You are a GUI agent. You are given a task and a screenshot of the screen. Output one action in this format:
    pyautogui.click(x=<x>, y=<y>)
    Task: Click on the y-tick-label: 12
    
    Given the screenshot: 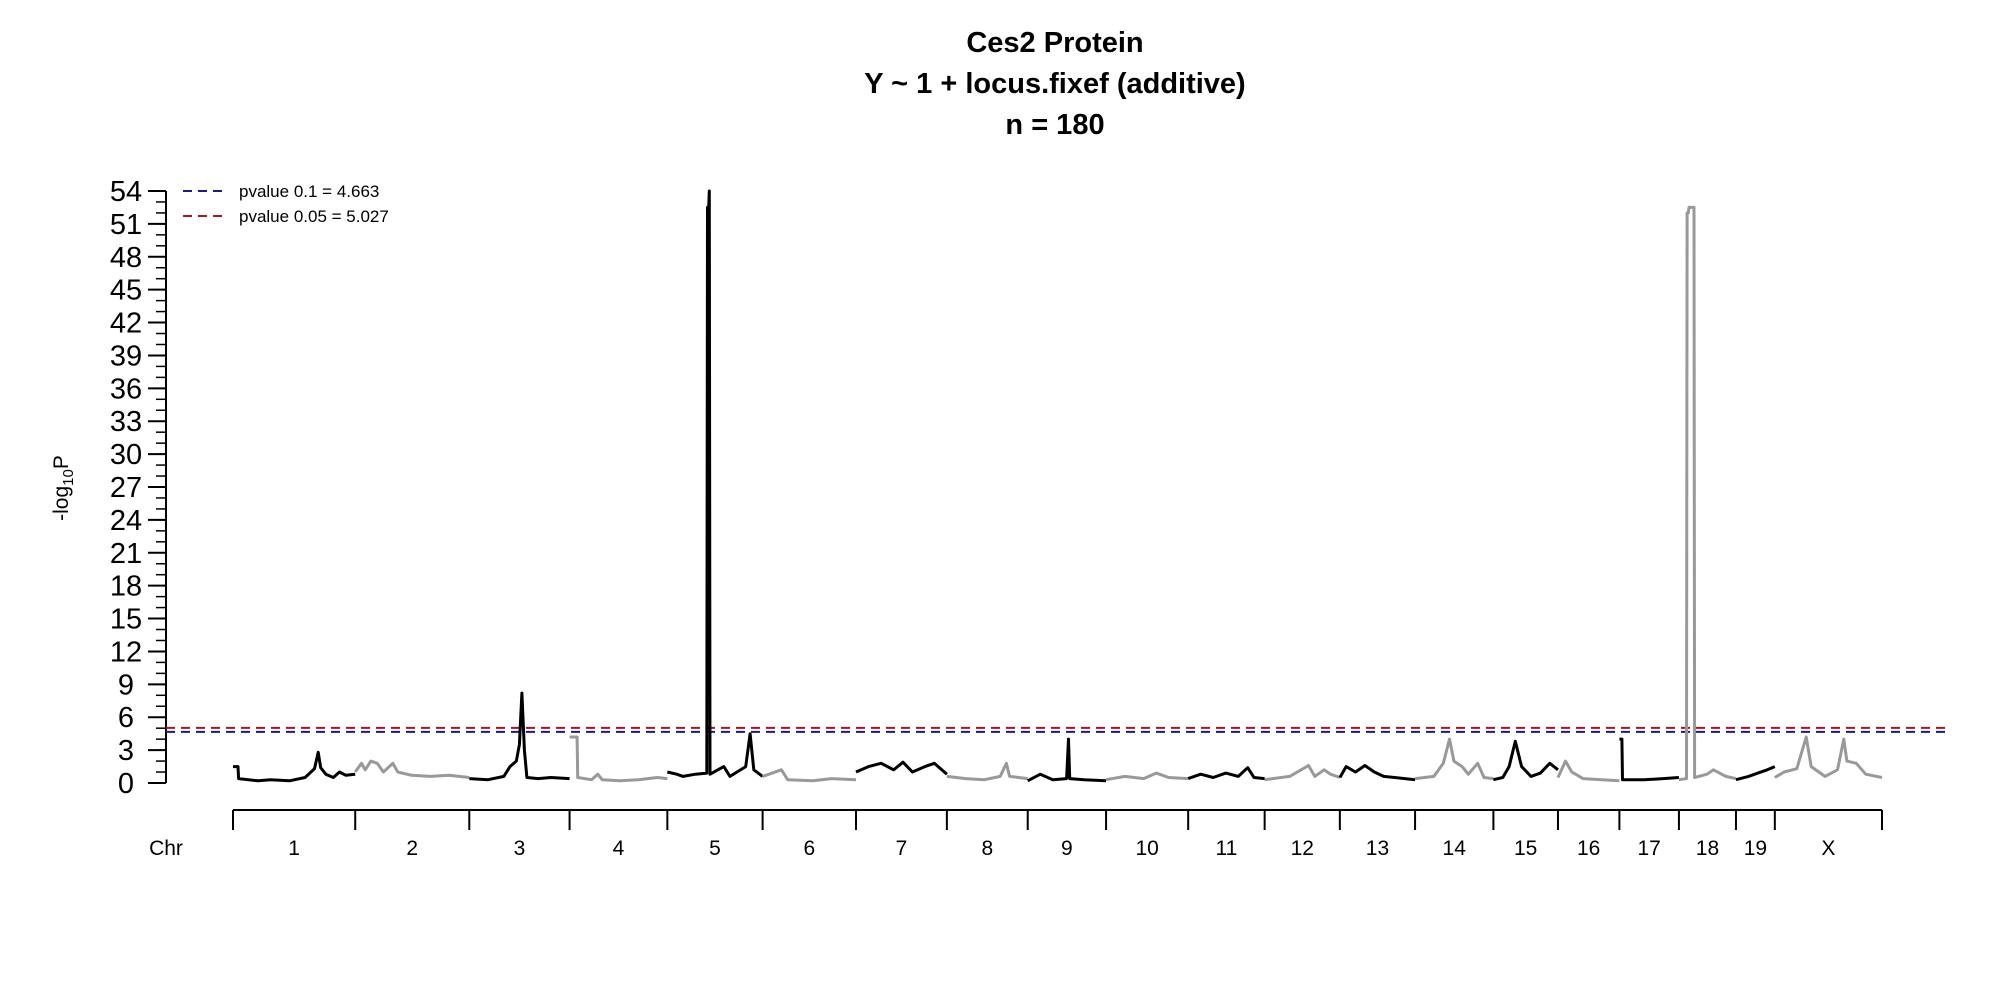 What is the action you would take?
    pyautogui.click(x=126, y=652)
    